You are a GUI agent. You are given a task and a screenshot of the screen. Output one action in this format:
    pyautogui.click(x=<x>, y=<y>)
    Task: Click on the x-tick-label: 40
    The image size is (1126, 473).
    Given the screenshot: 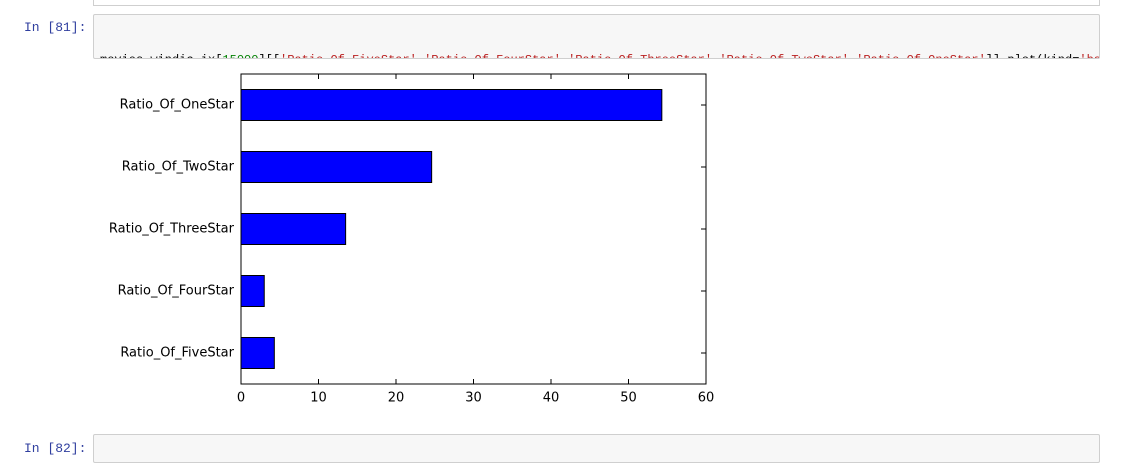 What is the action you would take?
    pyautogui.click(x=551, y=398)
    